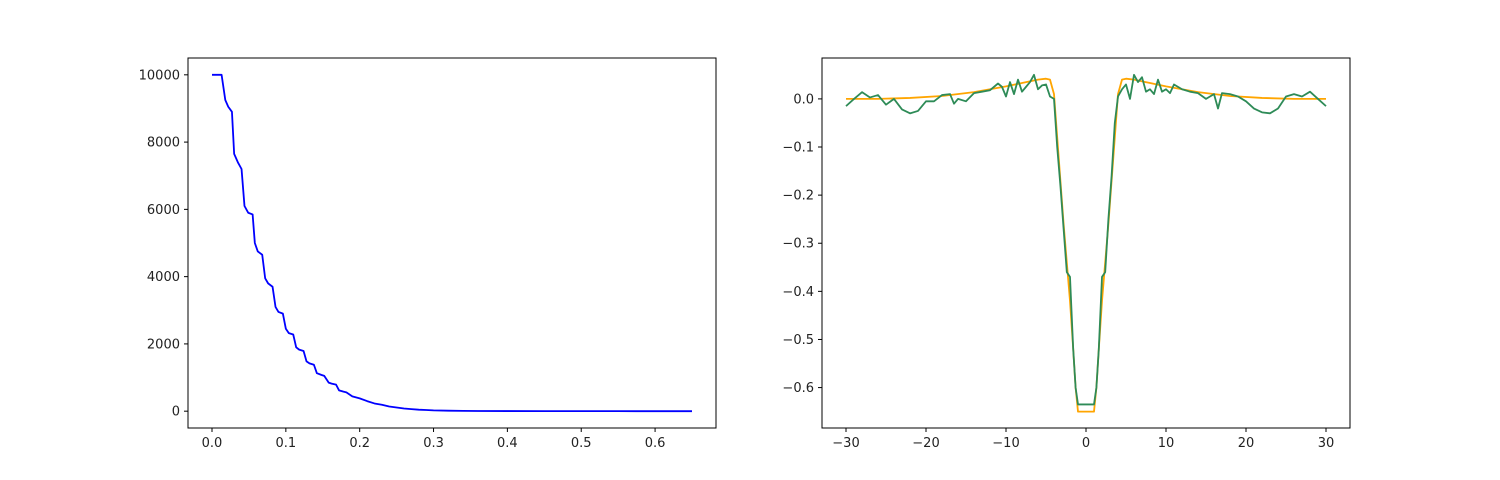  Describe the element at coordinates (798, 292) in the screenshot. I see `right-y-tick-label: −0.4` at that location.